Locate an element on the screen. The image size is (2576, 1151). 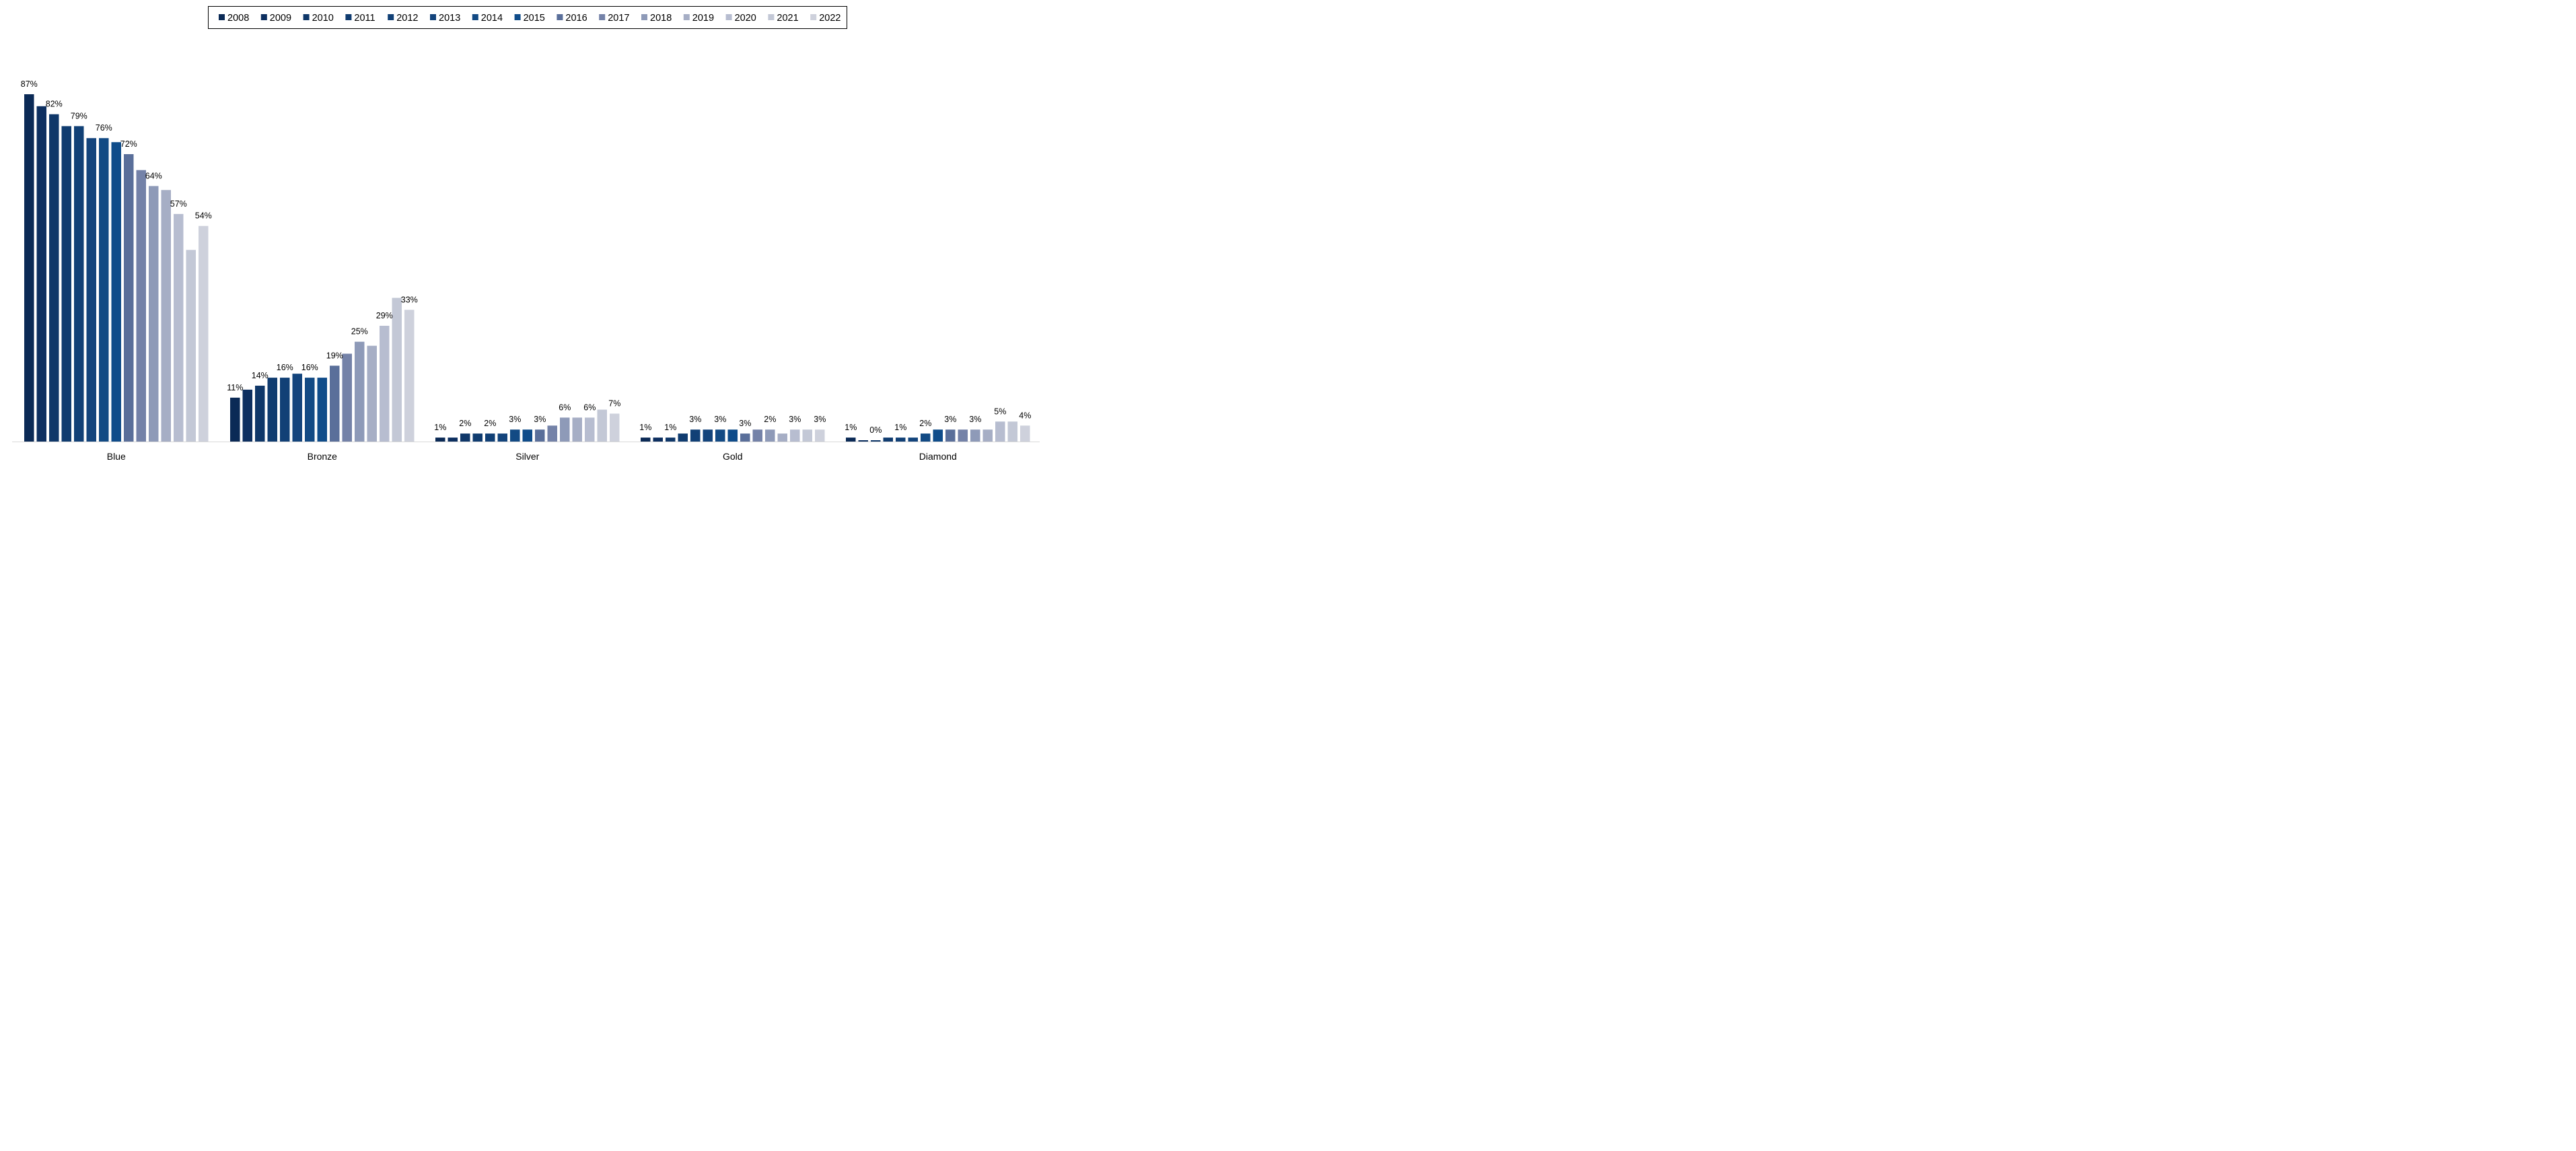
legend-label-2018: 2018 is located at coordinates (661, 18).